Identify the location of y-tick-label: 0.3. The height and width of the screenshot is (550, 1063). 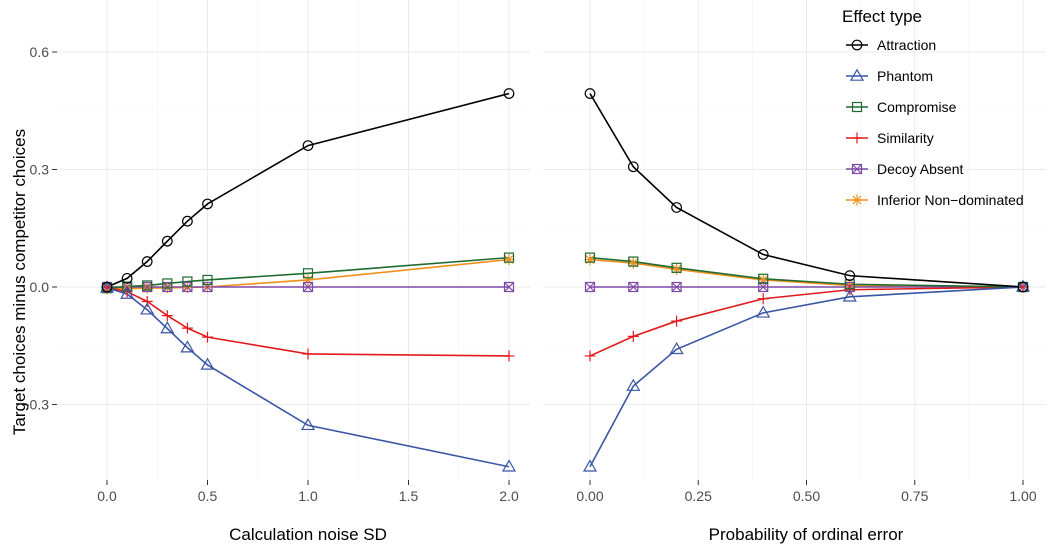
(40, 170).